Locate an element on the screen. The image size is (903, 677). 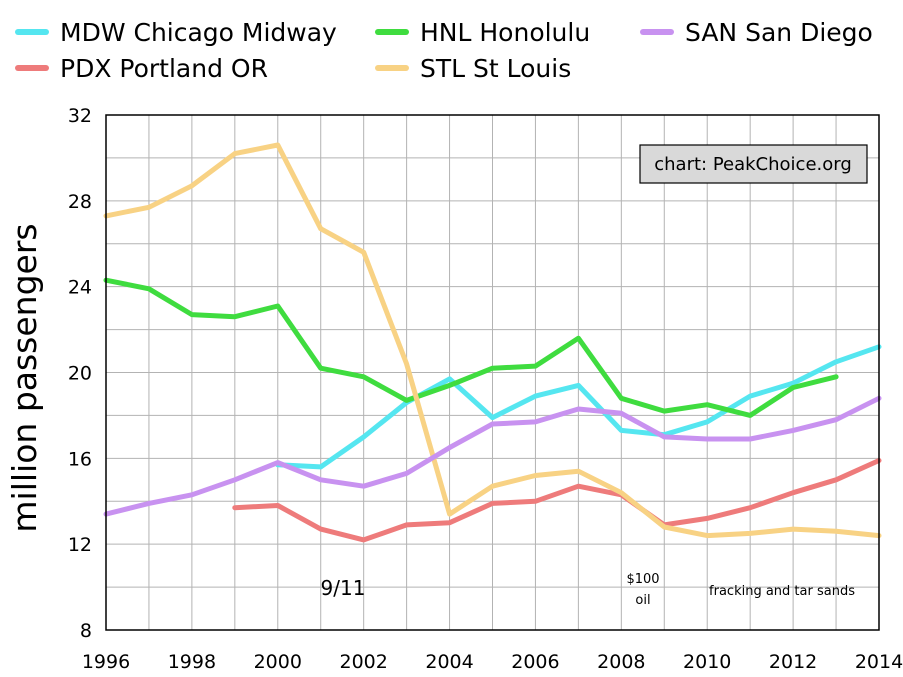
credit-box-background is located at coordinates (753, 164).